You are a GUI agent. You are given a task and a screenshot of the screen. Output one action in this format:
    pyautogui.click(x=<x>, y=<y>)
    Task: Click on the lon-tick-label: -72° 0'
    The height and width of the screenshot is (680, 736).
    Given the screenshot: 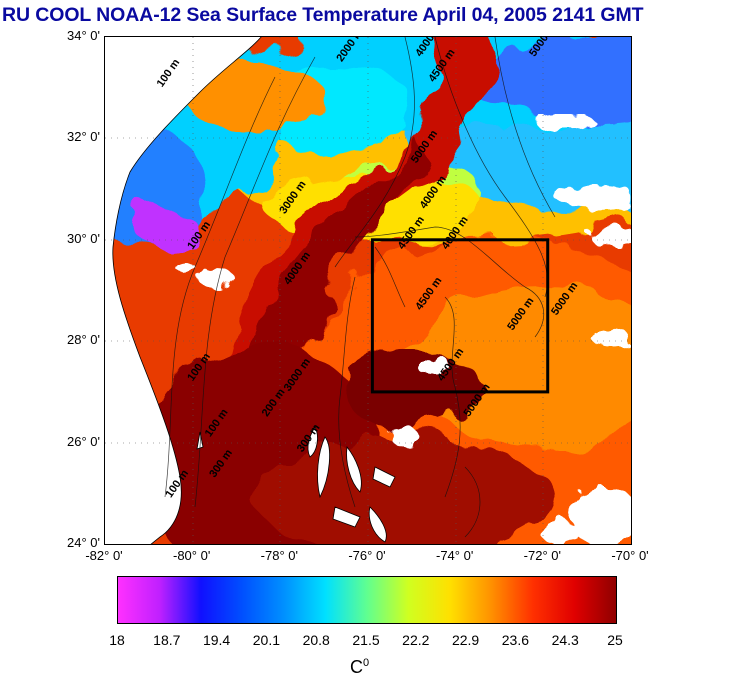 What is the action you would take?
    pyautogui.click(x=542, y=555)
    